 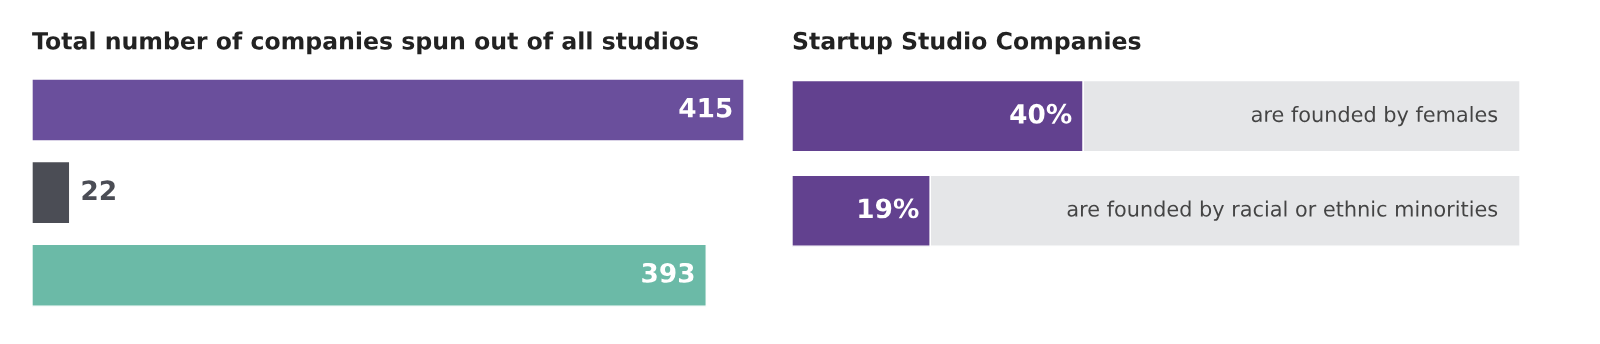 What do you see at coordinates (365, 43) in the screenshot?
I see `chart-title: Total number of companies spun out of all studios` at bounding box center [365, 43].